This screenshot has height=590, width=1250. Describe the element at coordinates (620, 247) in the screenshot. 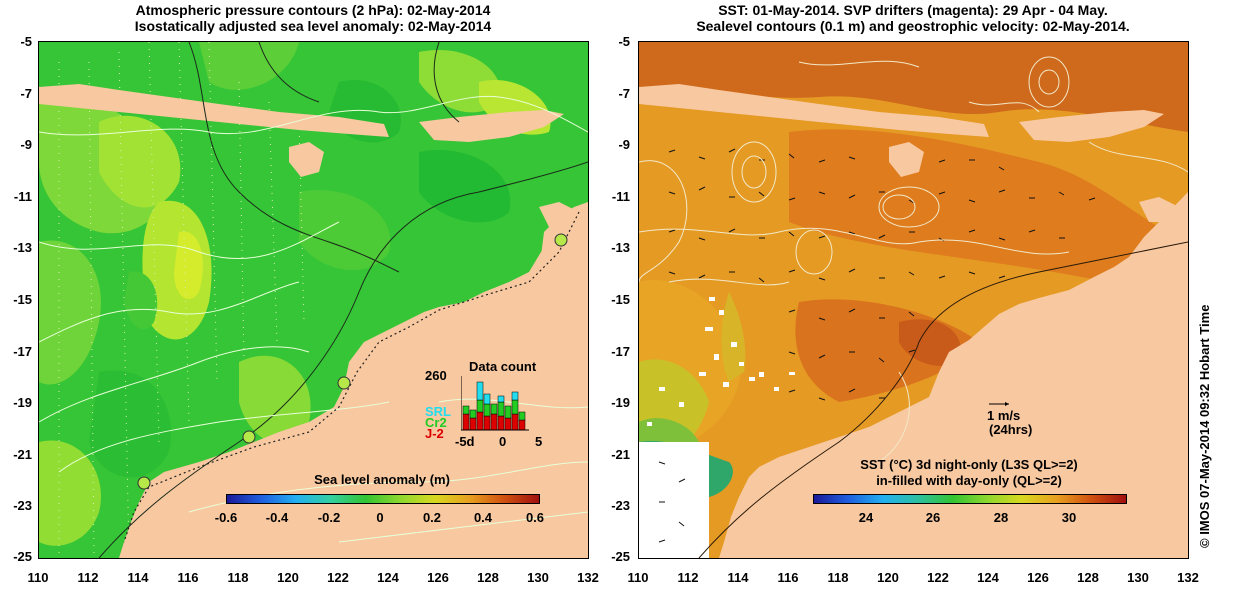

I see `right-y-label: -13` at that location.